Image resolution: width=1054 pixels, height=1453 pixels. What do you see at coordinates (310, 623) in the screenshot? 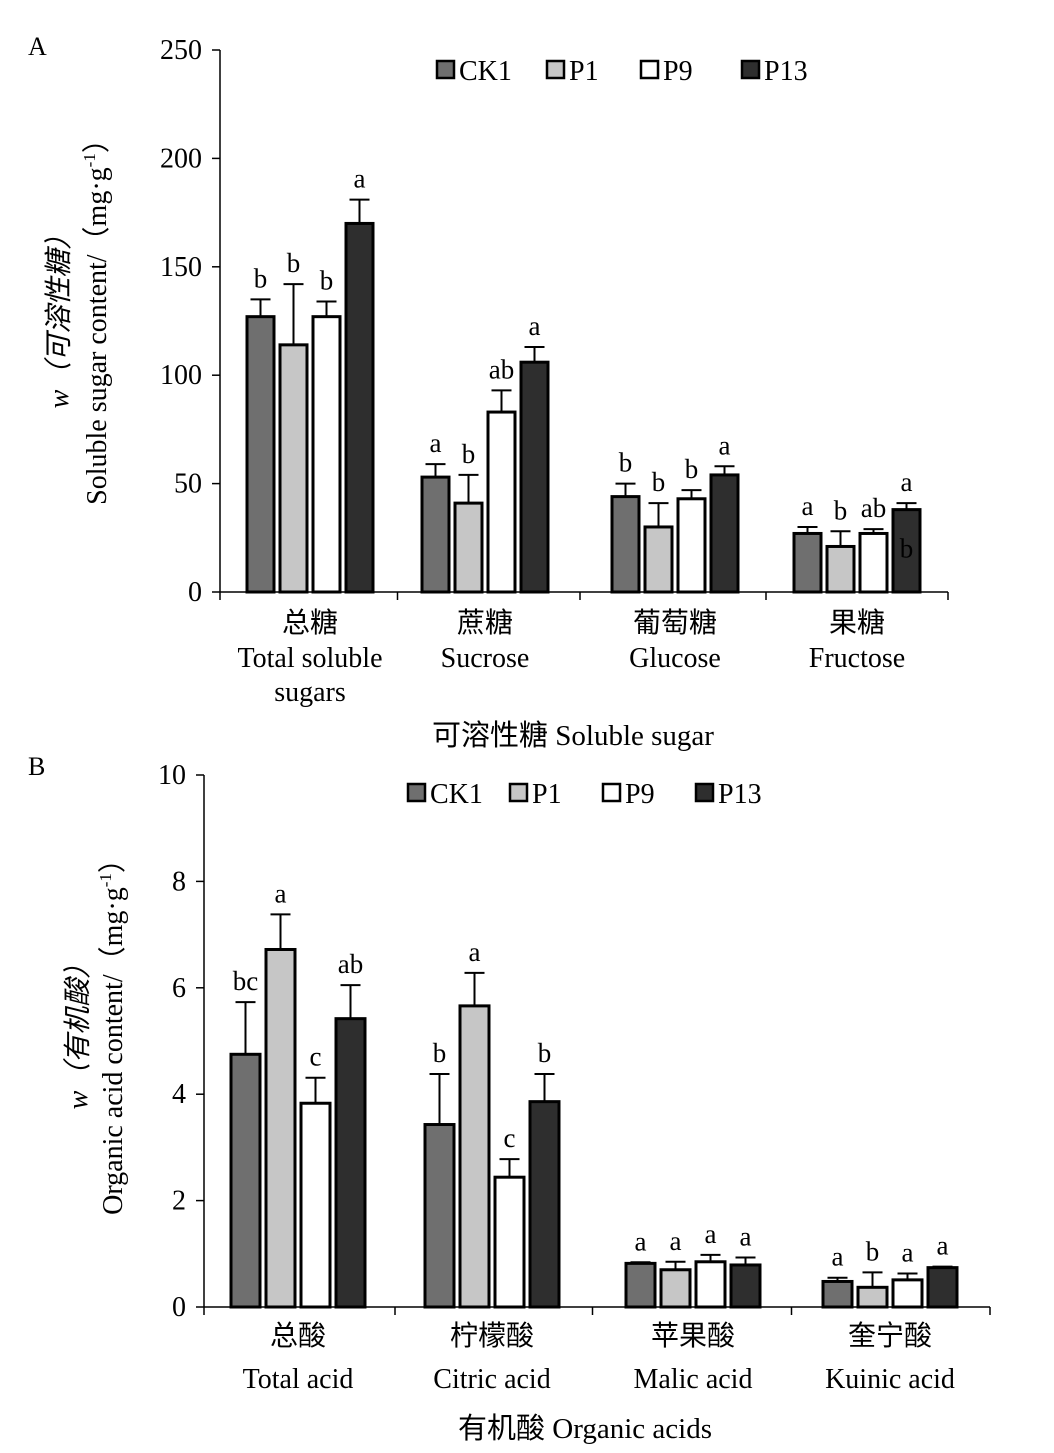
I see `category-label-zh: 总糖` at bounding box center [310, 623].